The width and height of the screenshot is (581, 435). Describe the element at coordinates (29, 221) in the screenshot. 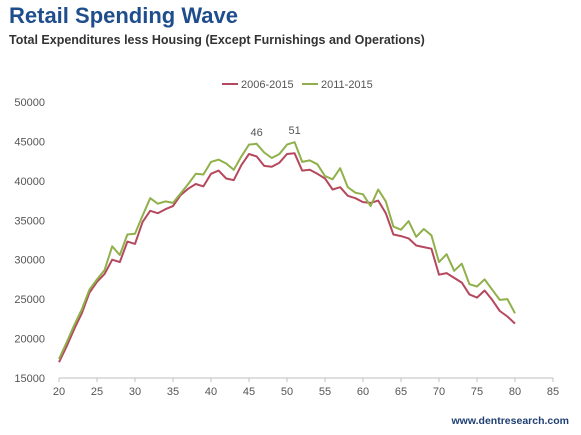

I see `y-tick-label: 35000` at that location.